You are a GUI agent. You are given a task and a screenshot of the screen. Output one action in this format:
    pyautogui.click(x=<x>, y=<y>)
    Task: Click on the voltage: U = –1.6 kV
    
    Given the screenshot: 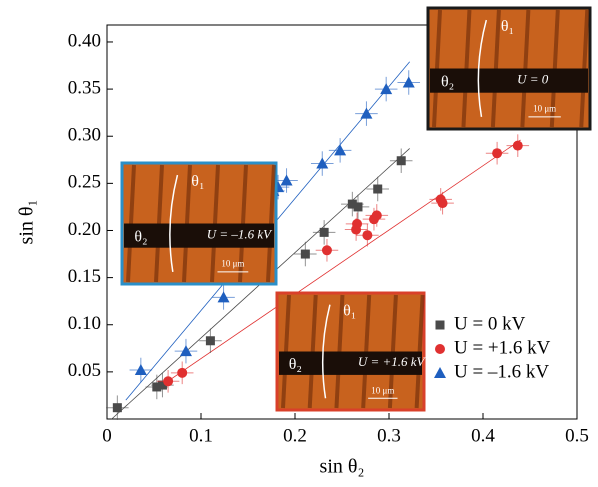 What is the action you would take?
    pyautogui.click(x=240, y=234)
    